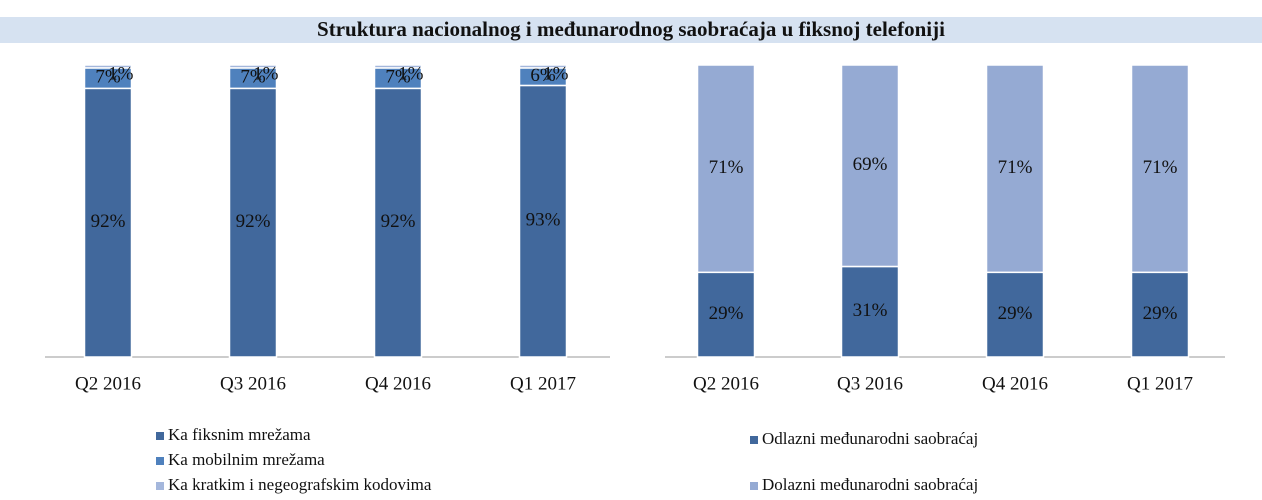  I want to click on value-label: 93%, so click(543, 220).